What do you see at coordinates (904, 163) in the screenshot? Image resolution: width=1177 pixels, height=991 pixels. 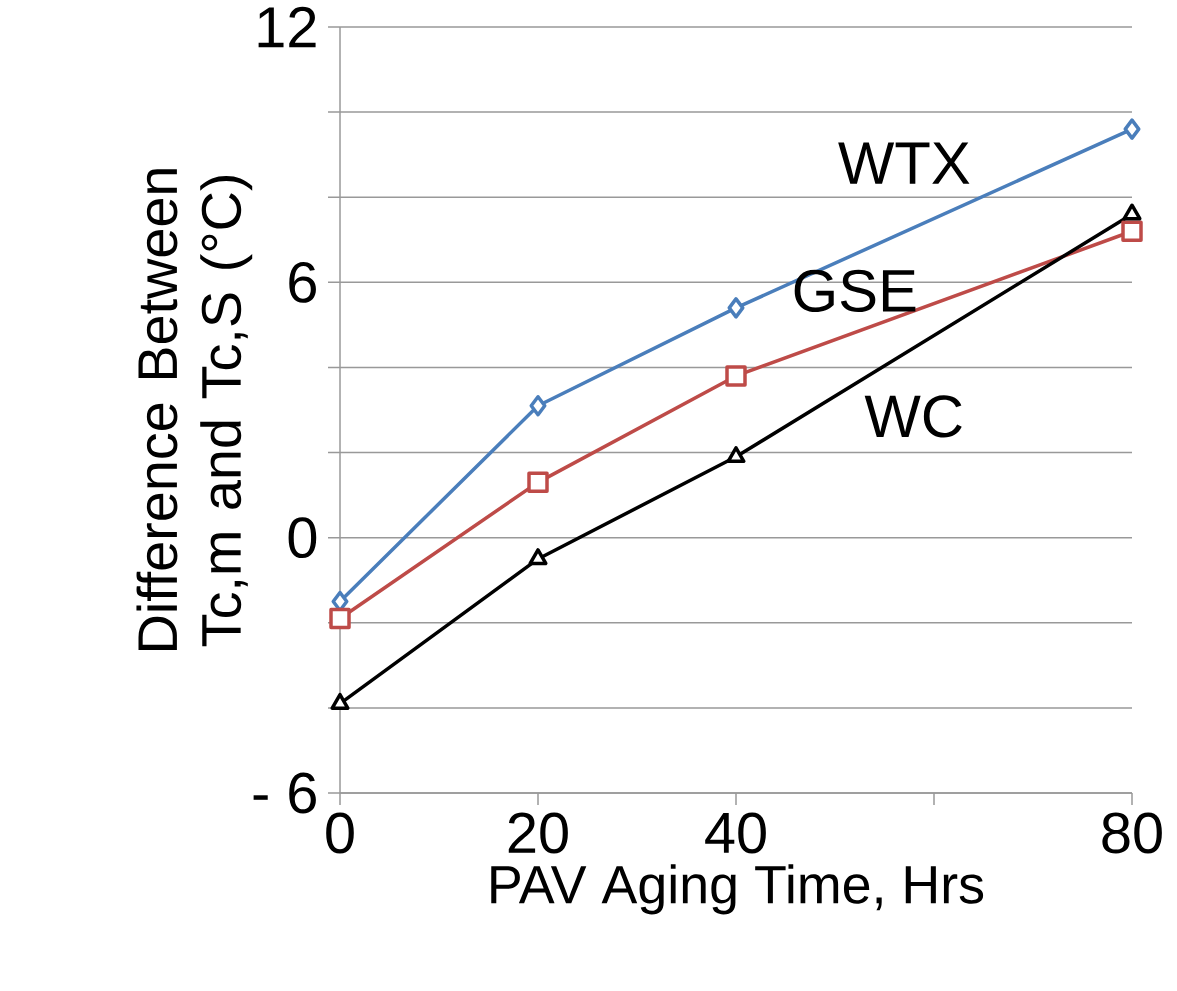 I see `series-label: WTX` at bounding box center [904, 163].